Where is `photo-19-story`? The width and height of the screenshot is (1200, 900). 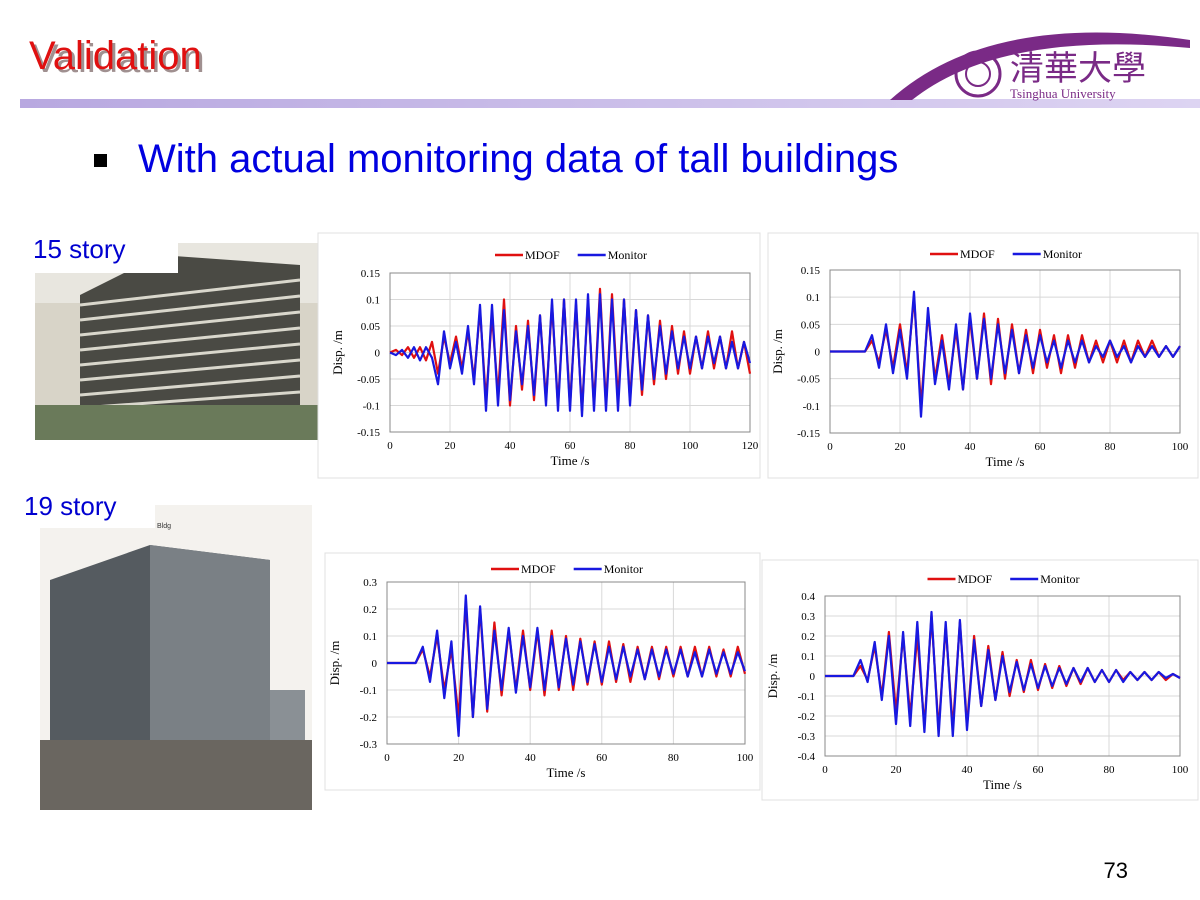
photo-19-story is located at coordinates (166, 650).